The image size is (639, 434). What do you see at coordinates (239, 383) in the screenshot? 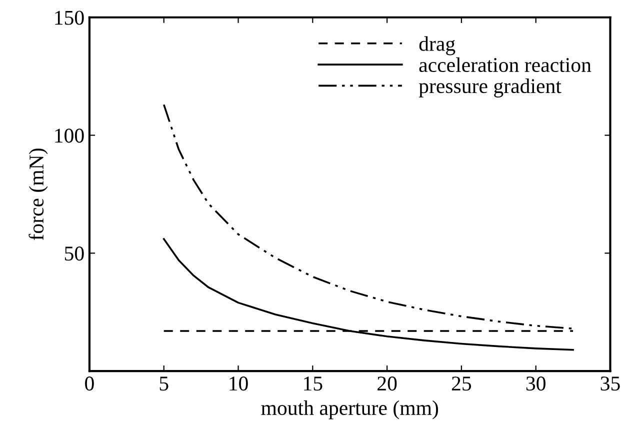
I see `x-tick-label: 10` at bounding box center [239, 383].